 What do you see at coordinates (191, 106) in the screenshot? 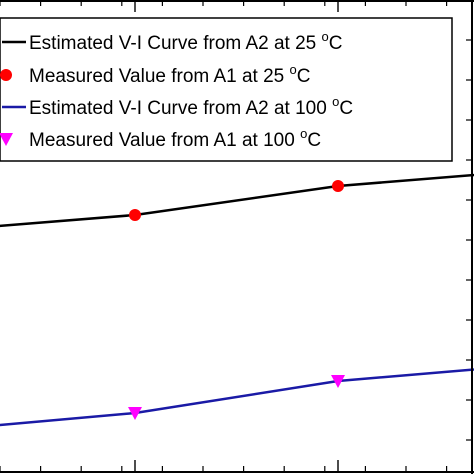
I see `legend-label-2: Estimated V-I Curve from A2 at 100 oC` at bounding box center [191, 106].